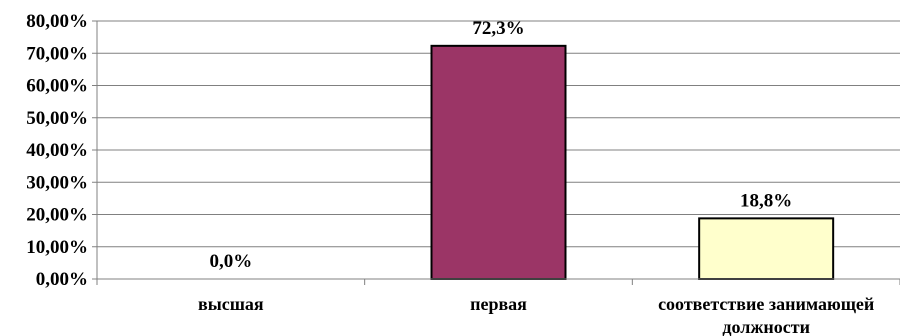 The height and width of the screenshot is (336, 900). I want to click on category-label-line: соответствие занимающей, so click(766, 304).